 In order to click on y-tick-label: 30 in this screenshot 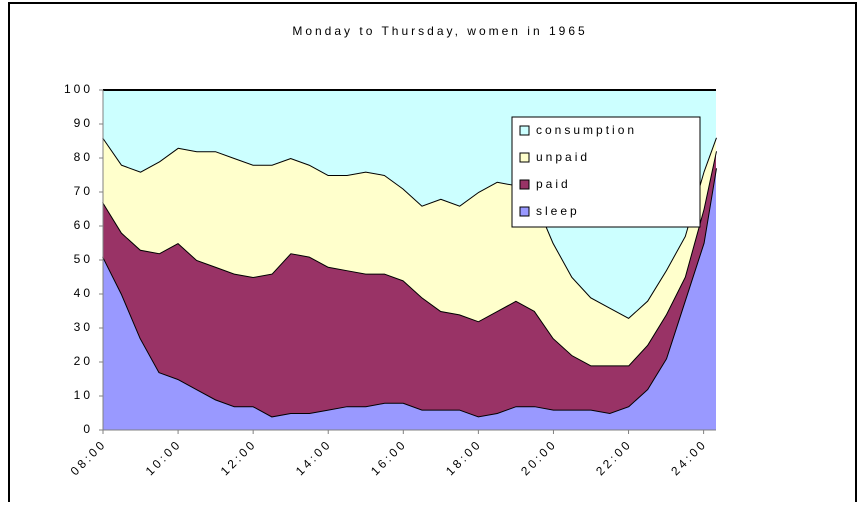, I will do `click(83, 327)`.